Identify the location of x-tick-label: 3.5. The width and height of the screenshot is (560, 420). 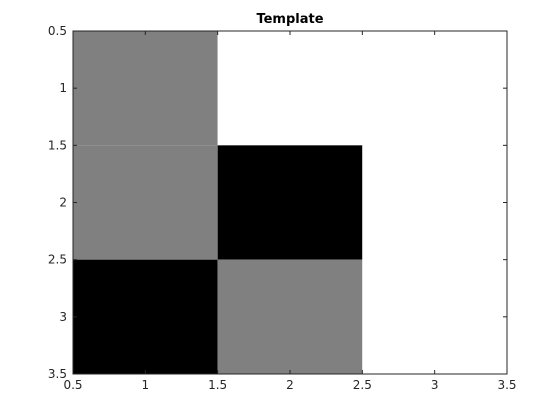
(506, 385).